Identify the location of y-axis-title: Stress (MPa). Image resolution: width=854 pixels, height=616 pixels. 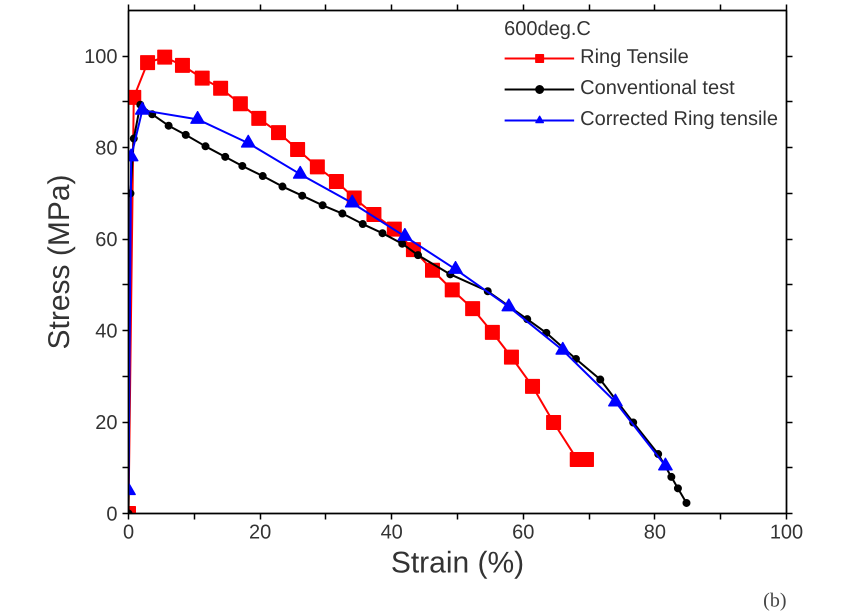
(59, 262).